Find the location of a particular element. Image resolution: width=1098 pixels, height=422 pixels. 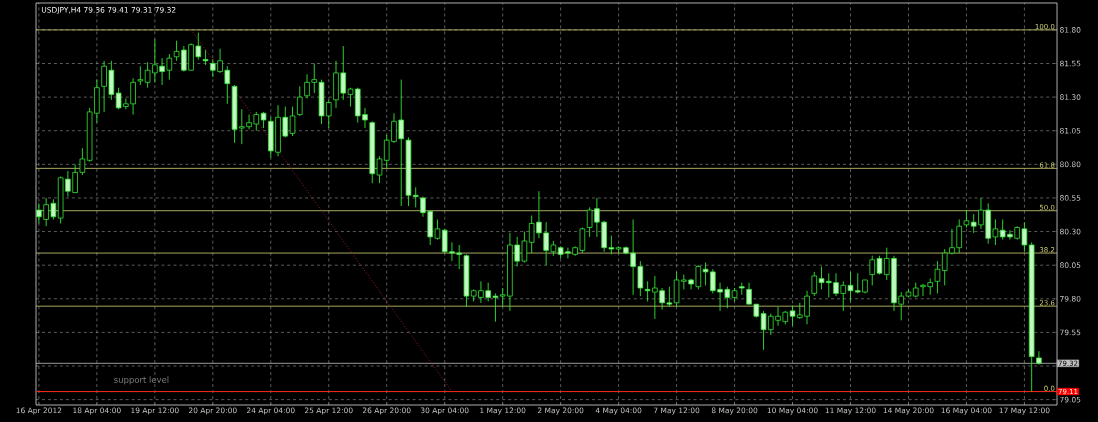

annotation: support level is located at coordinates (141, 380).